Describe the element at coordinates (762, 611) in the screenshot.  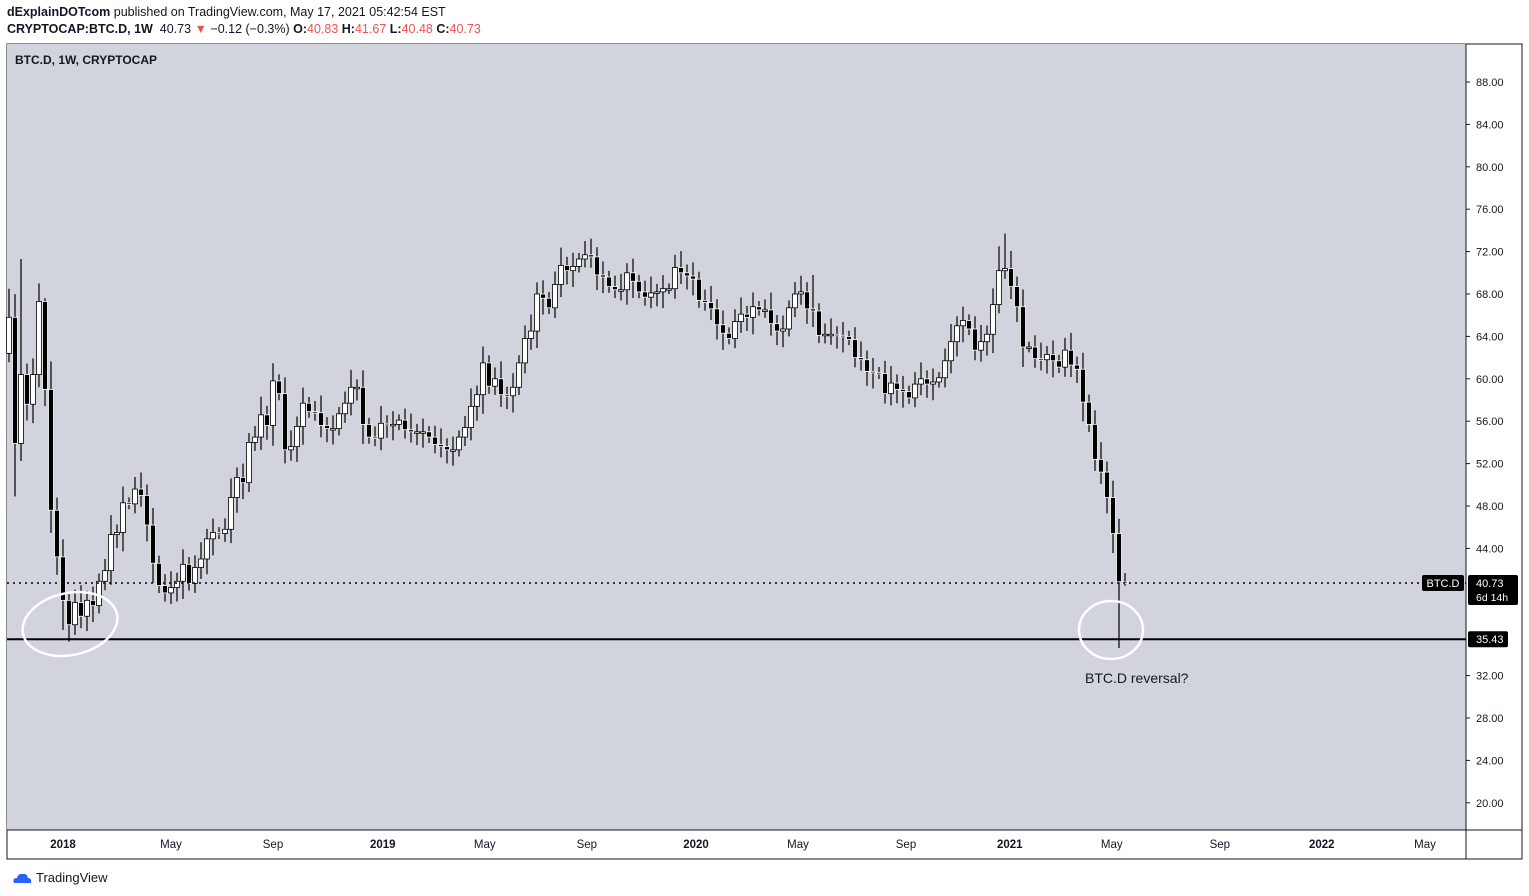
I see `horizontal-lines: BTC.D 40.73 6d 14h 35.43` at that location.